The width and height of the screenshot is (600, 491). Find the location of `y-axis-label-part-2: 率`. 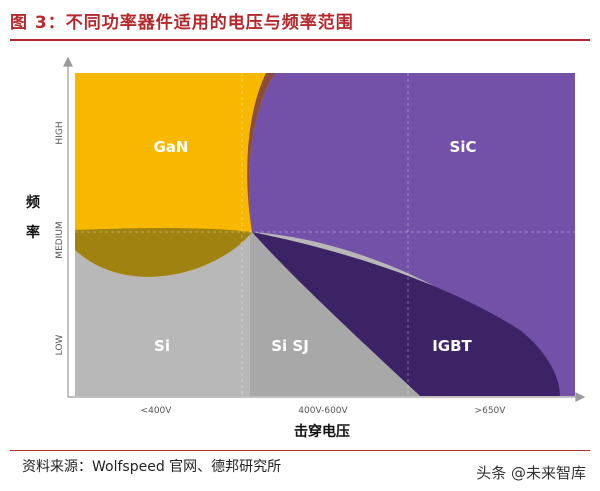

y-axis-label-part-2: 率 is located at coordinates (33, 232).